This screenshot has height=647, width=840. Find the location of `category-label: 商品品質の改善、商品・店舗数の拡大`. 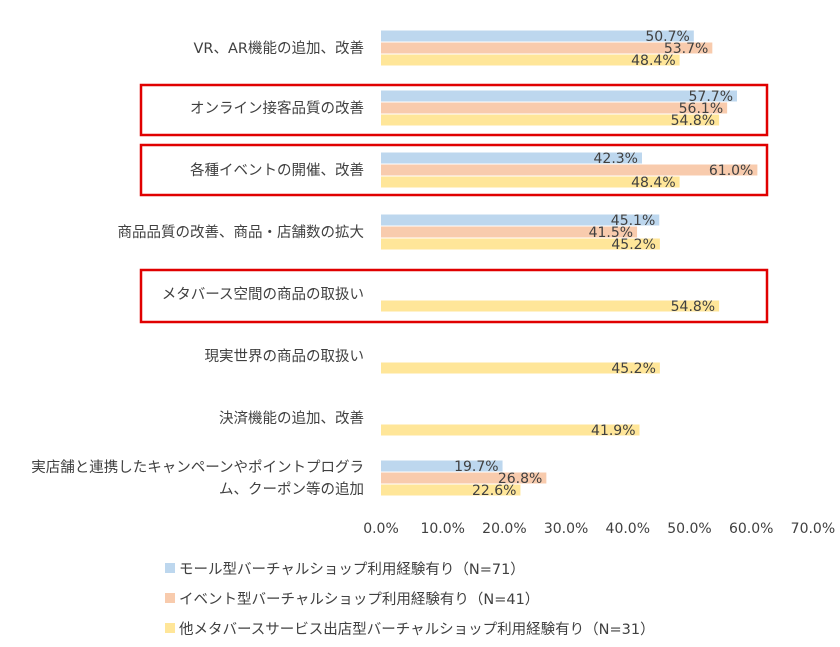

category-label: 商品品質の改善、商品・店舗数の拡大 is located at coordinates (241, 232).